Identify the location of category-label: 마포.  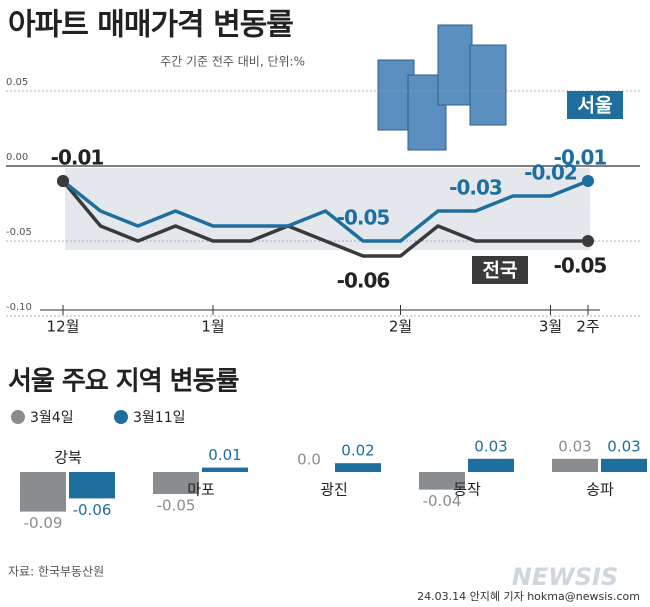
(201, 490).